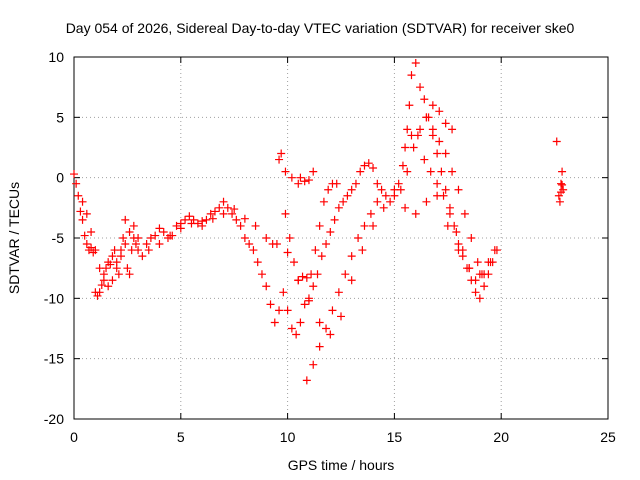 This screenshot has width=640, height=480. What do you see at coordinates (54, 419) in the screenshot?
I see `y-tick-label: -20` at bounding box center [54, 419].